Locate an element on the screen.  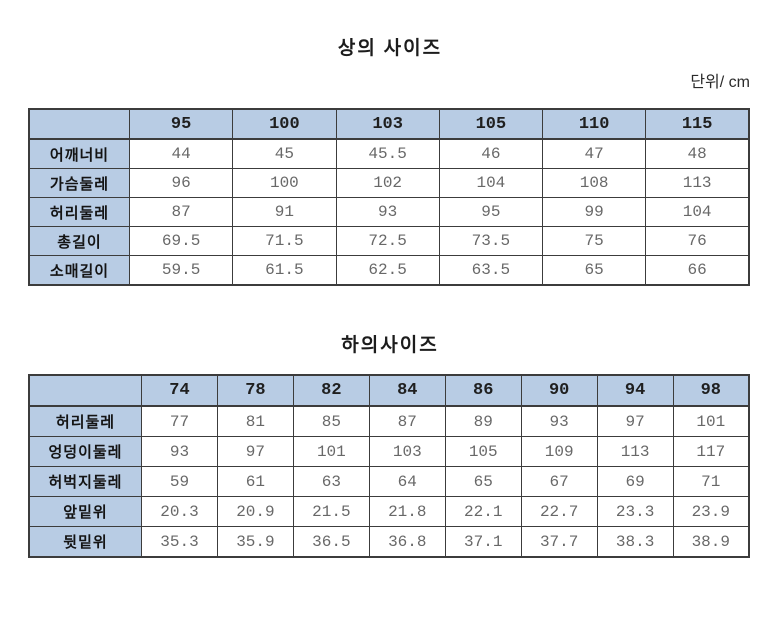
table-row: 뒷밑위 35.3 35.9 36.5 36.8 37.1 37.7 38.3 38.9 is located at coordinates (389, 542).